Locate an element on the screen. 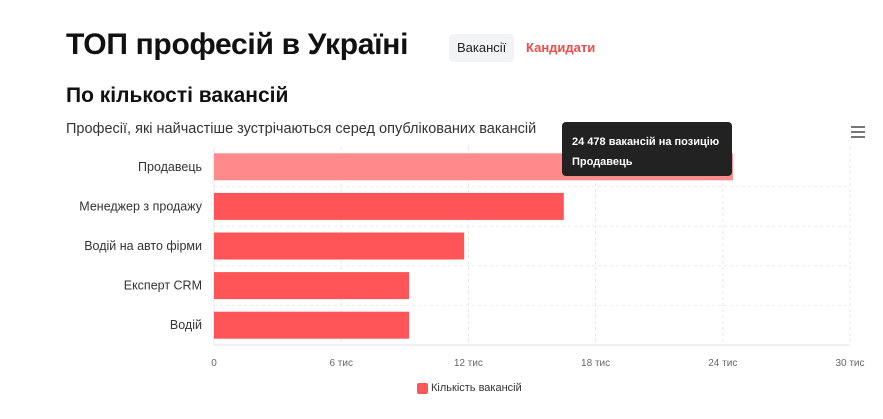  tooltip-value: 24 478 вакансій на позицію is located at coordinates (646, 142).